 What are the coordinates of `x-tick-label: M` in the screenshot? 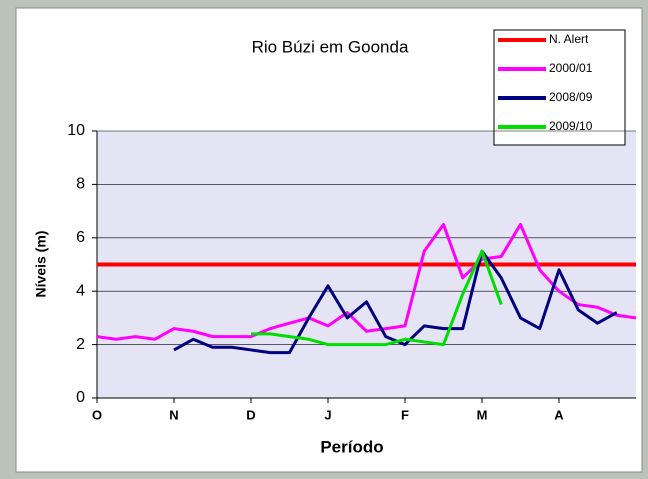 It's located at (482, 414).